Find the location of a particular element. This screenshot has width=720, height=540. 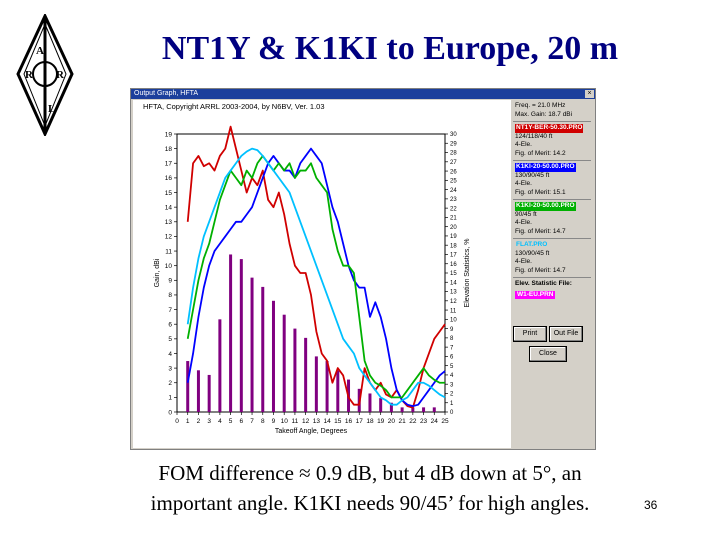

y2-tick-label: 28 is located at coordinates (453, 154).